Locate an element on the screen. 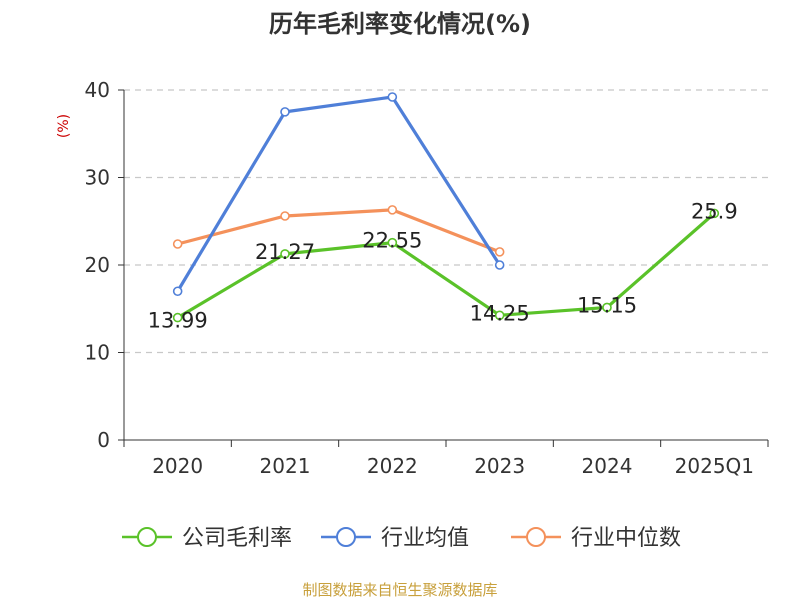 This screenshot has width=800, height=600. y-tick-label: 40 is located at coordinates (97, 90).